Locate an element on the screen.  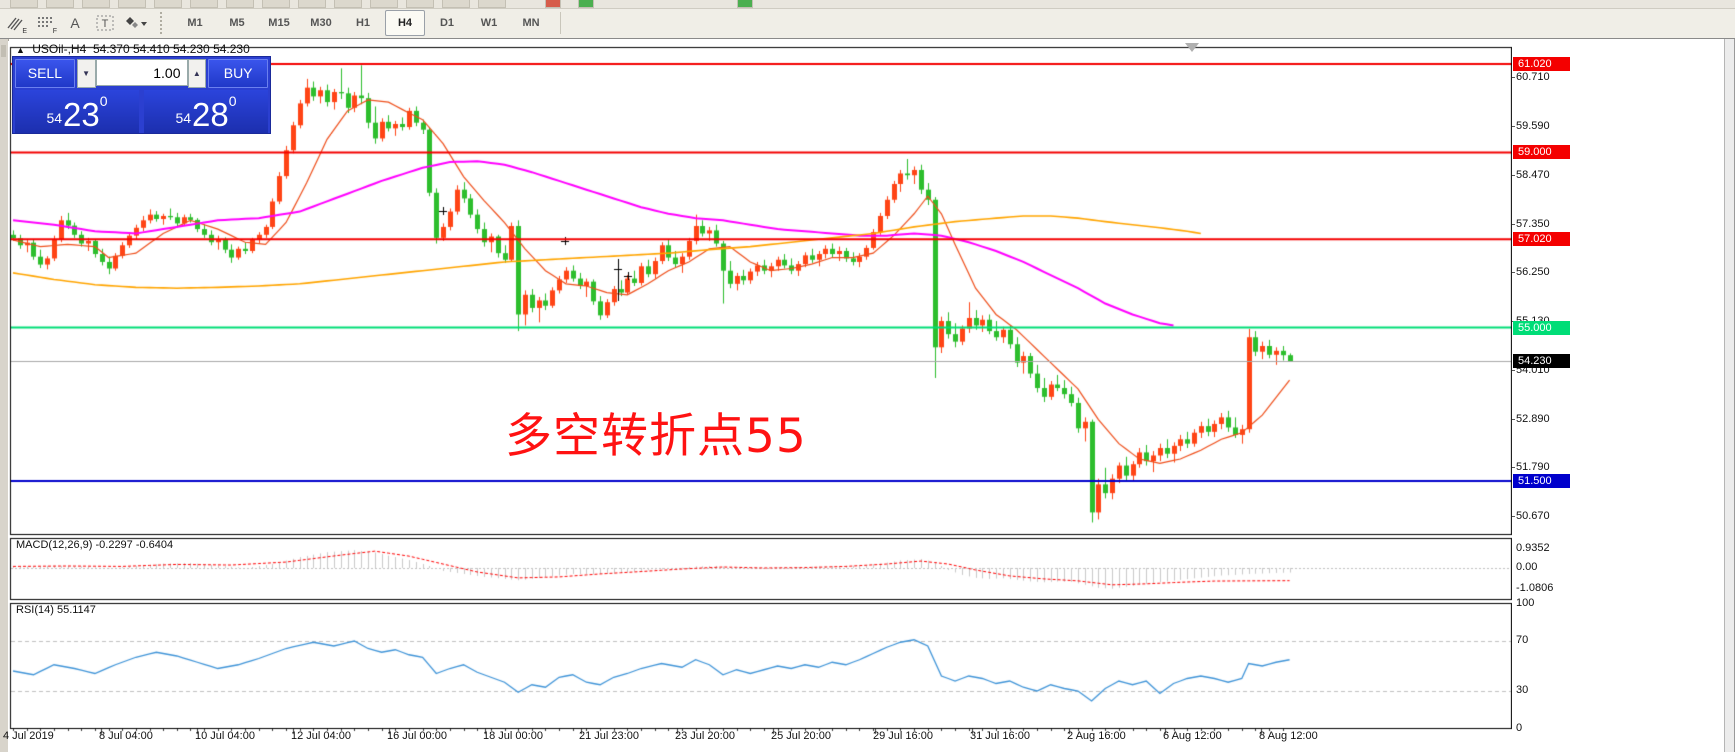
time-label: 8 Jul 04:00 is located at coordinates (126, 736).